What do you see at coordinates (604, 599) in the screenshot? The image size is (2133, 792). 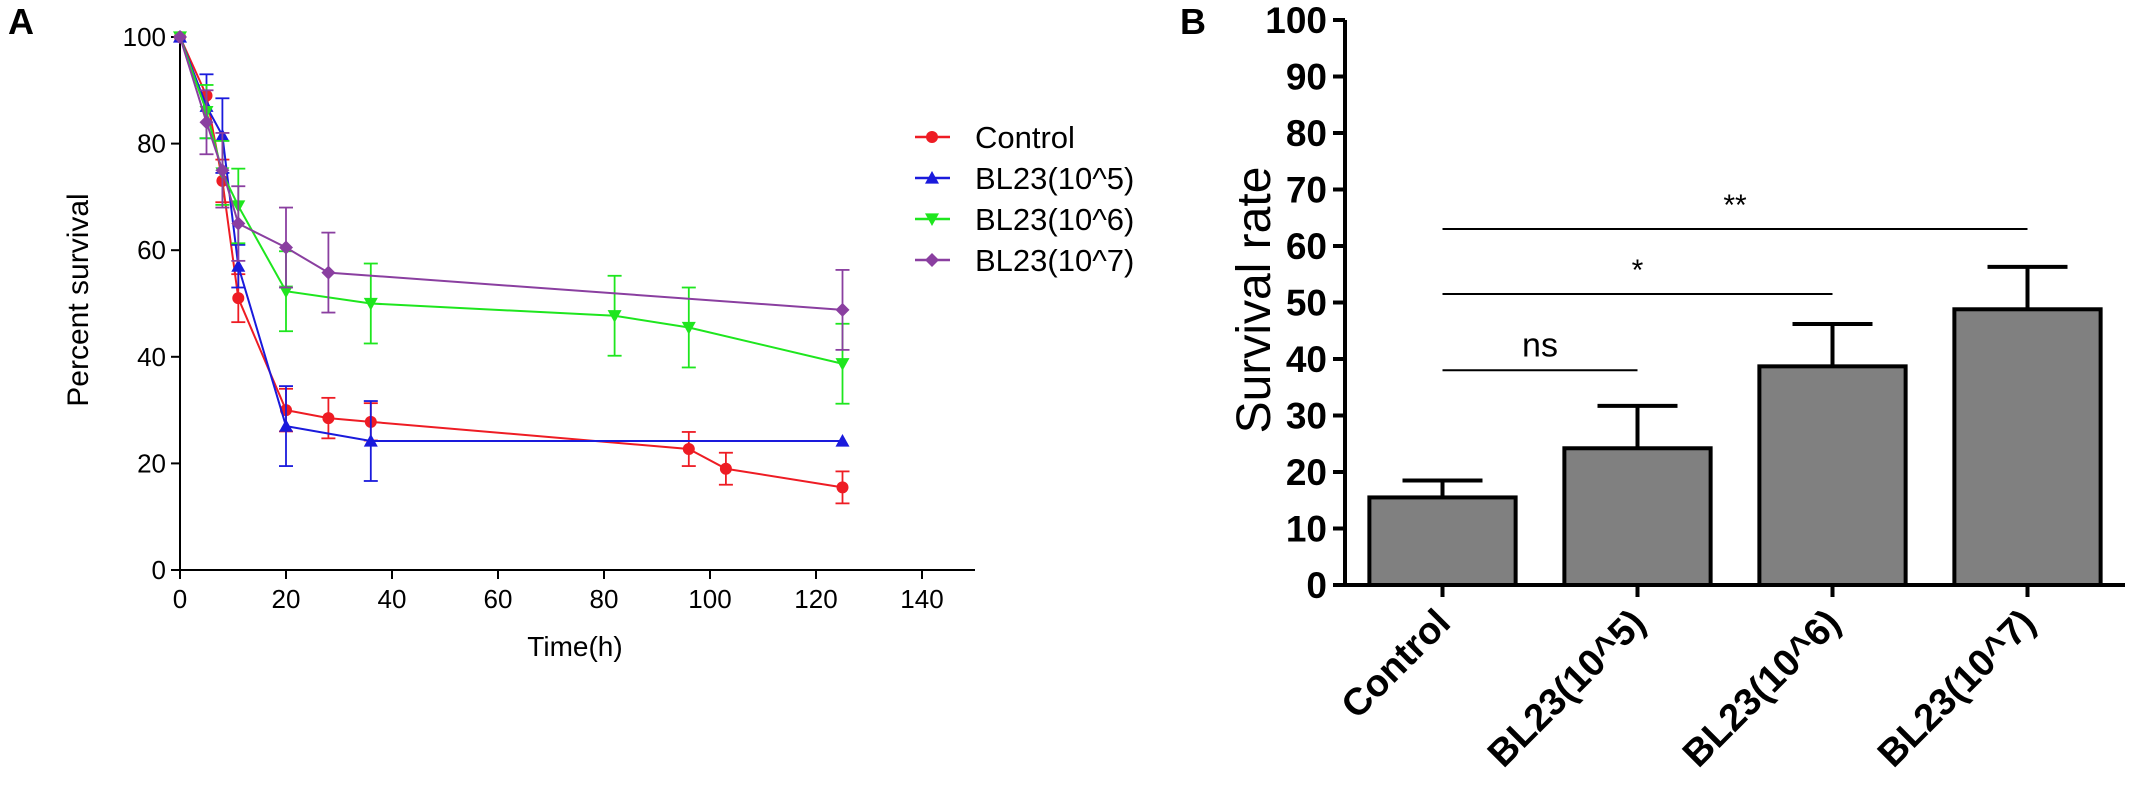 I see `chart-a-x-tick-label: 80` at bounding box center [604, 599].